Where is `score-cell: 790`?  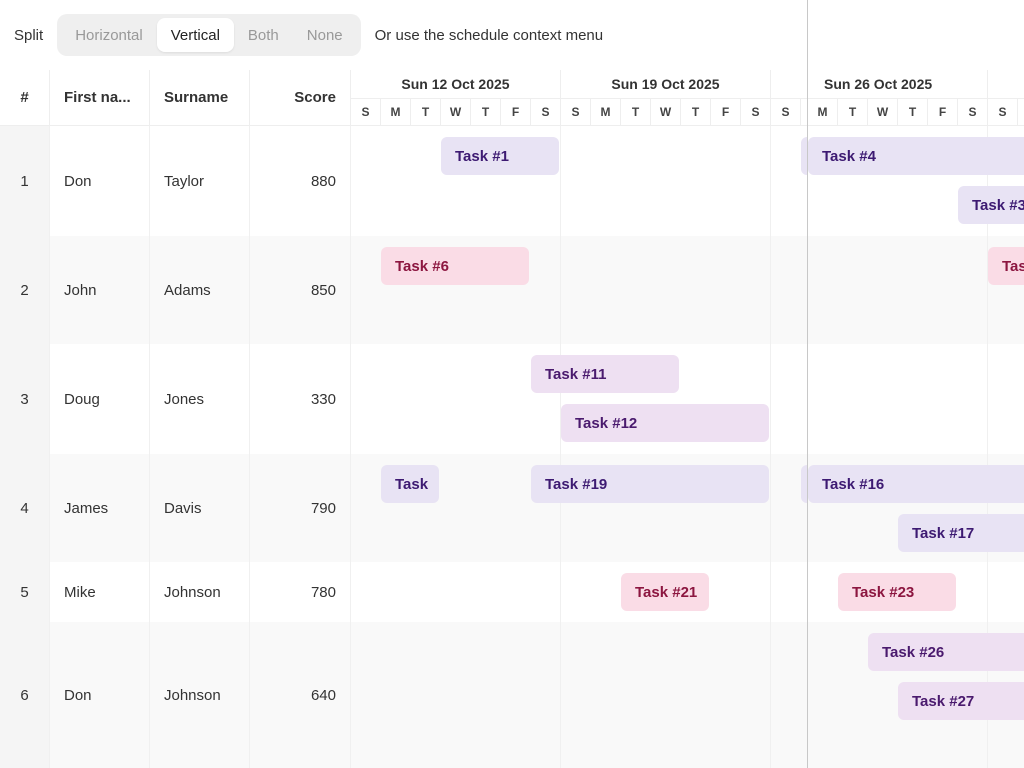
score-cell: 790 is located at coordinates (300, 508).